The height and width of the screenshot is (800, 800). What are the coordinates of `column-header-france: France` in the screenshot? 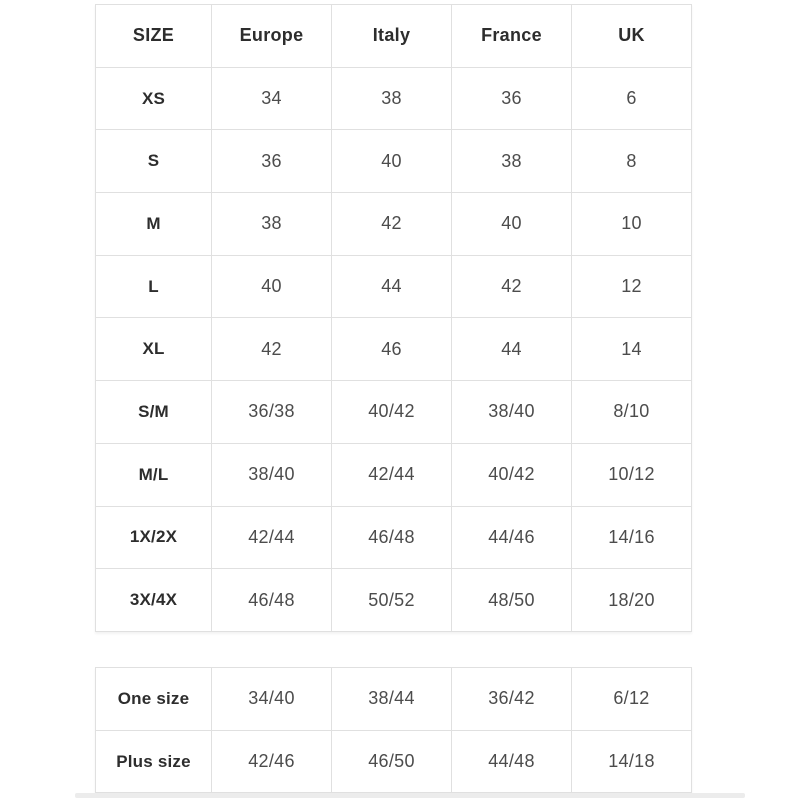 It's located at (511, 36).